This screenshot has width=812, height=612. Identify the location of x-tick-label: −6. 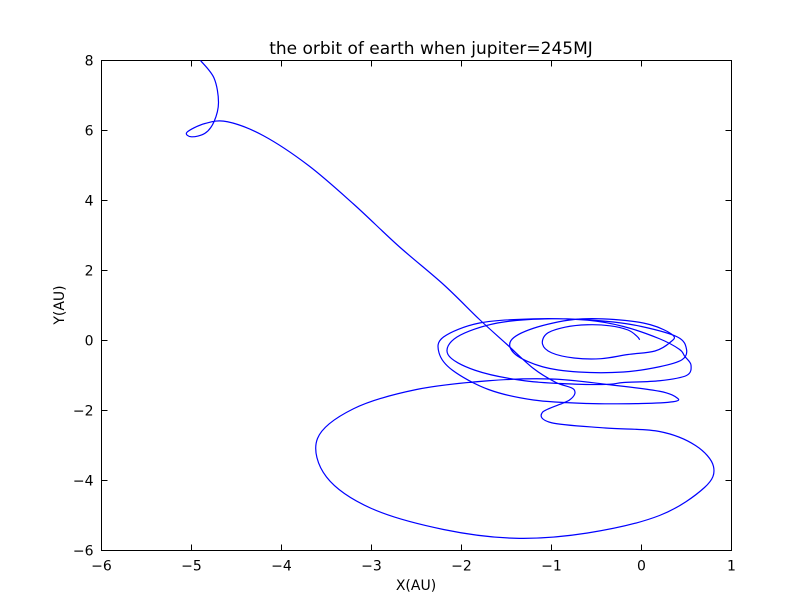
(101, 567).